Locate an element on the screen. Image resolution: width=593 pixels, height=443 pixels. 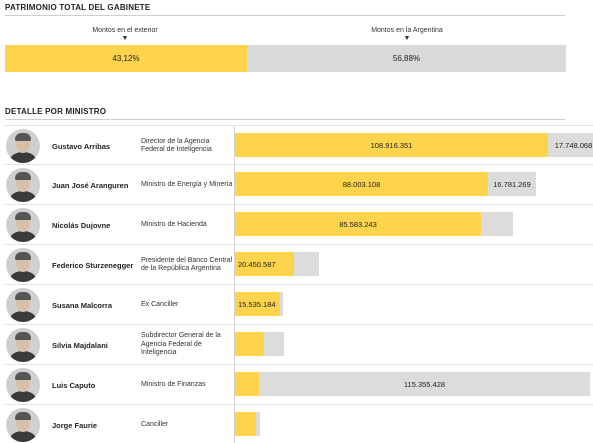
minister-name: Gustavo Arribas is located at coordinates (81, 146).